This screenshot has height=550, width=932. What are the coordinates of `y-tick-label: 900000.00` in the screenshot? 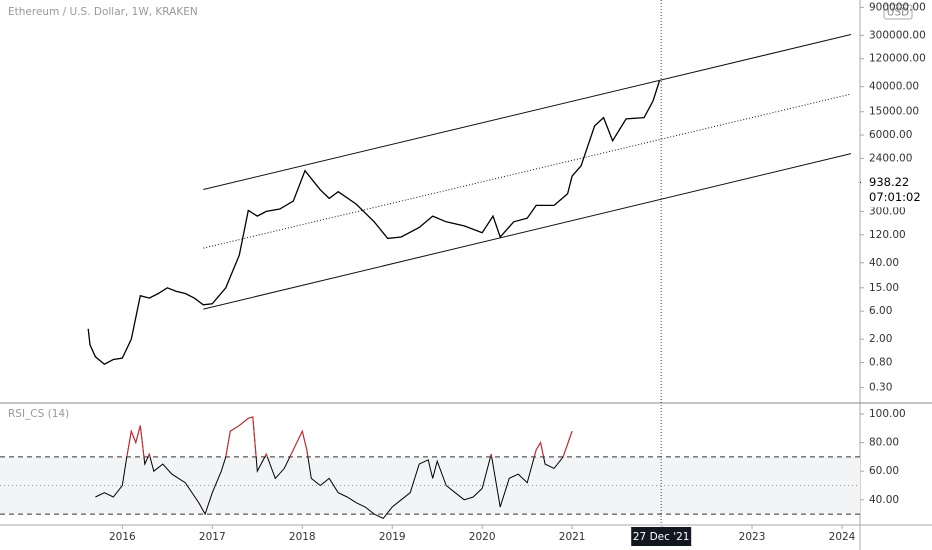 It's located at (897, 7).